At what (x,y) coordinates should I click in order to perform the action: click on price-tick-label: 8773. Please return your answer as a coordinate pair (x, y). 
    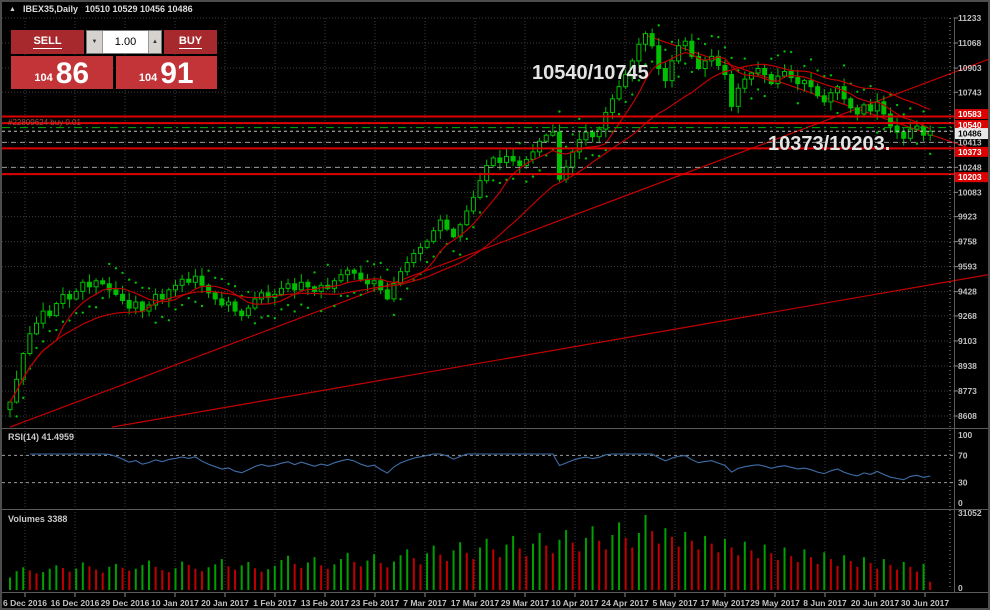
    Looking at the image, I should click on (967, 391).